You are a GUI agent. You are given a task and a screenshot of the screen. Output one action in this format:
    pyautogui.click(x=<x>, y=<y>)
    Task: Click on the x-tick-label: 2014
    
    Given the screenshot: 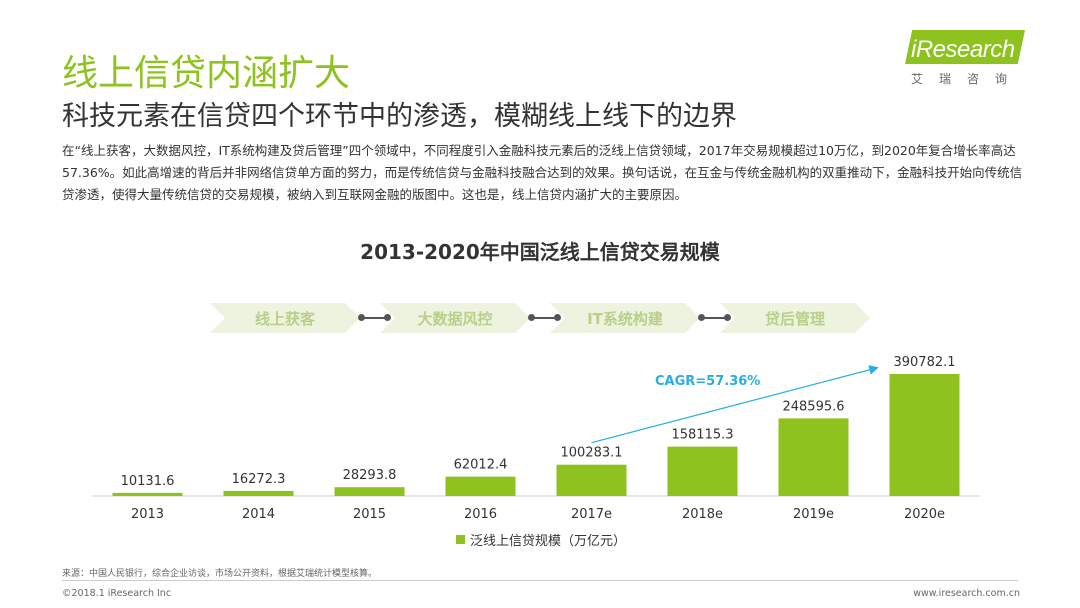 What is the action you would take?
    pyautogui.click(x=258, y=514)
    